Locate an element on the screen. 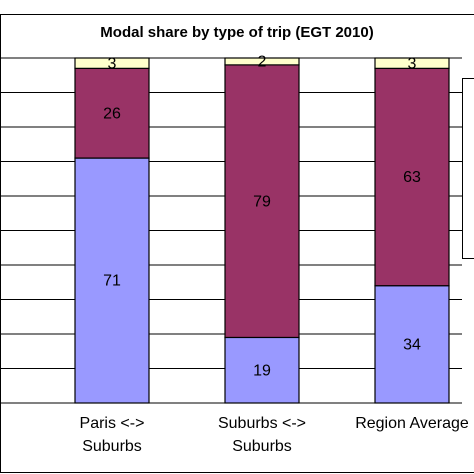  x-tick-label: Region Average is located at coordinates (412, 423).